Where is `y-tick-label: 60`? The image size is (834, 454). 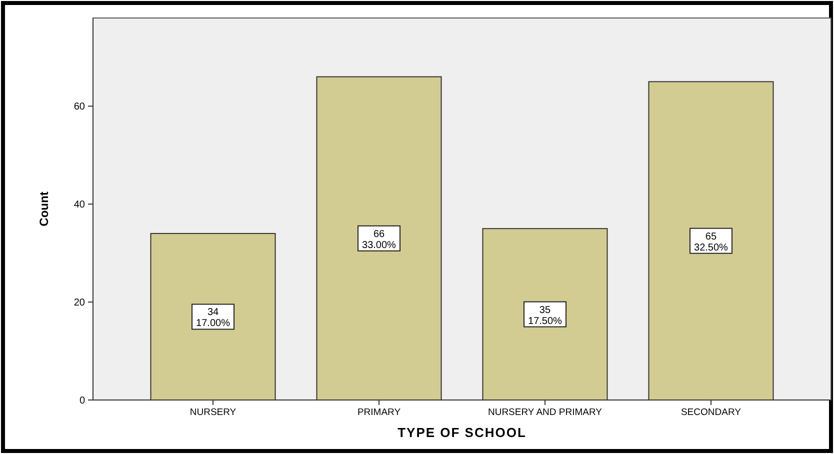 y-tick-label: 60 is located at coordinates (80, 107).